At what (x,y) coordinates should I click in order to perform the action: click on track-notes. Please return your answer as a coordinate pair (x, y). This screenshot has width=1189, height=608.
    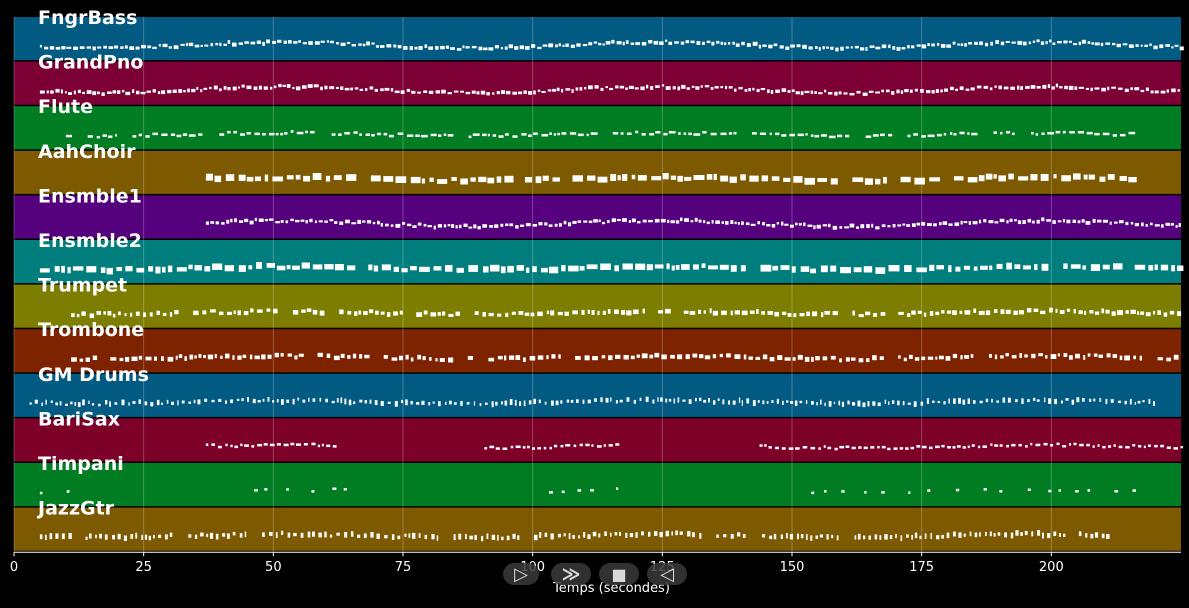
    Looking at the image, I should click on (693, 223).